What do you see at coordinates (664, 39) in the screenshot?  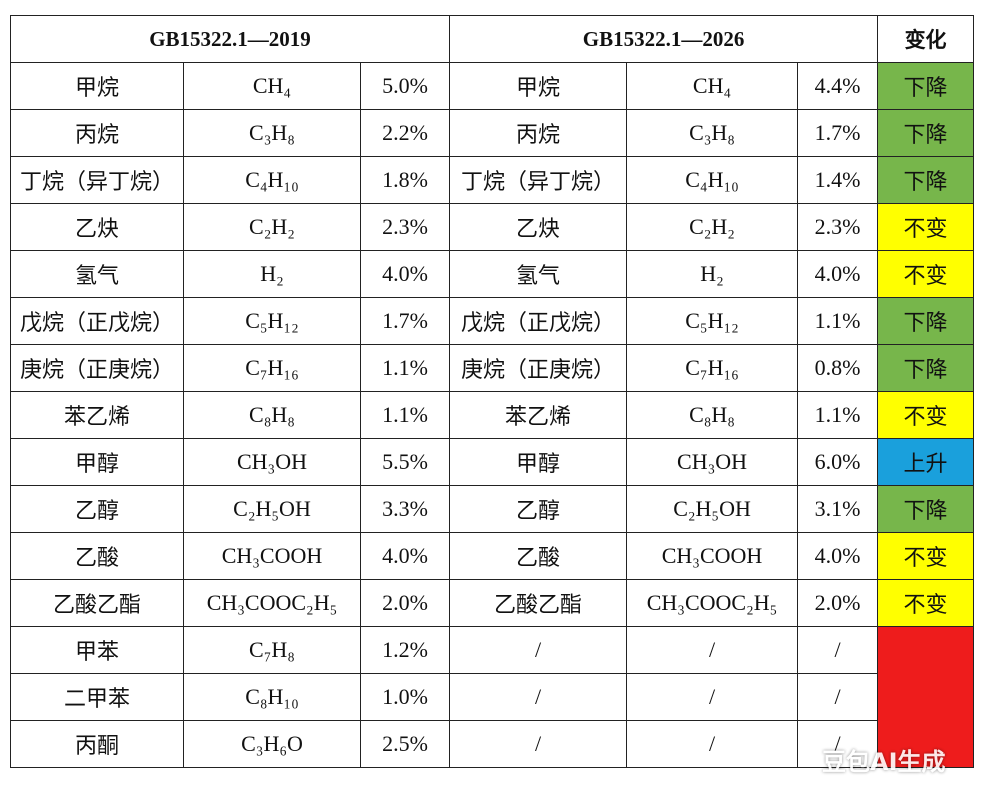 I see `header-cell: GB15322.1—2026` at bounding box center [664, 39].